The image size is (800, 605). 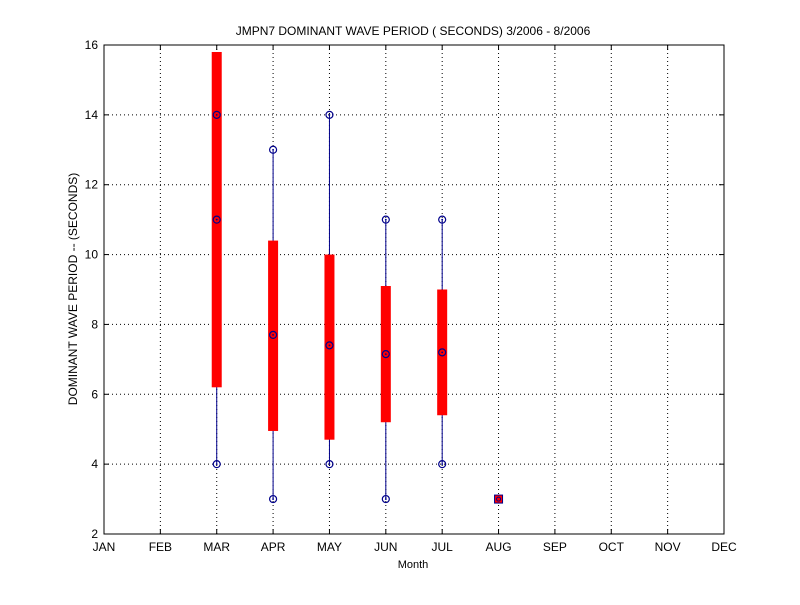 I want to click on y-tick-label: 6, so click(x=94, y=394).